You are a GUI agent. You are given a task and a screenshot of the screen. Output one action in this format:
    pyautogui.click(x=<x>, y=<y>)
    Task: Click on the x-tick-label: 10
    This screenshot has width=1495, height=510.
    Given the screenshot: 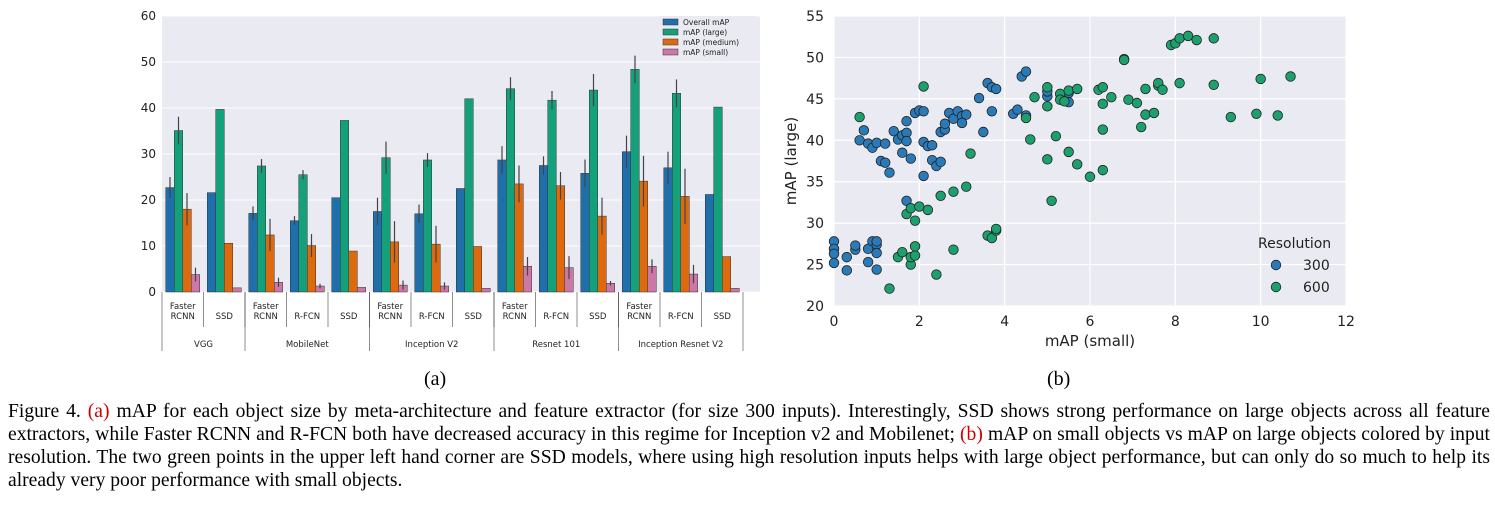 What is the action you would take?
    pyautogui.click(x=1261, y=322)
    